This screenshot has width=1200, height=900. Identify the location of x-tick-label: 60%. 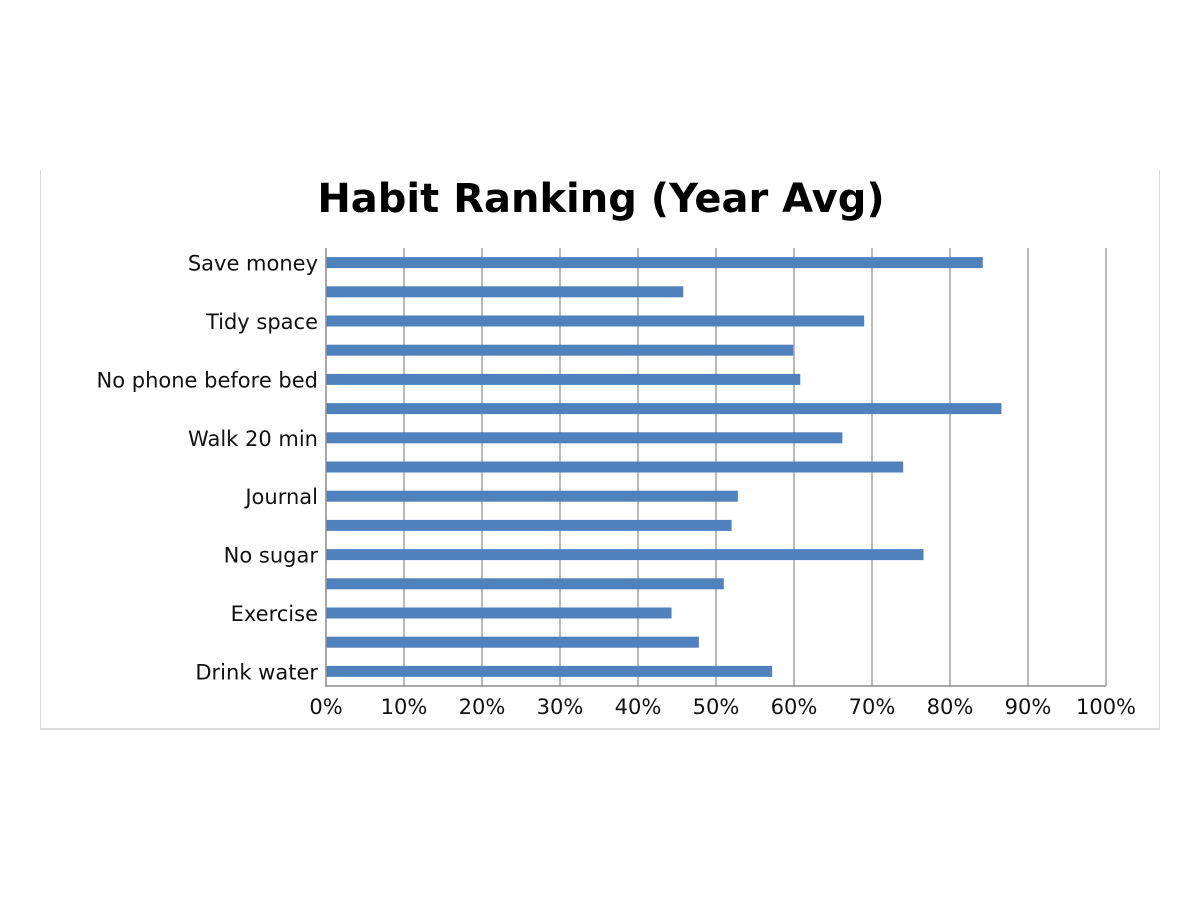
(794, 707).